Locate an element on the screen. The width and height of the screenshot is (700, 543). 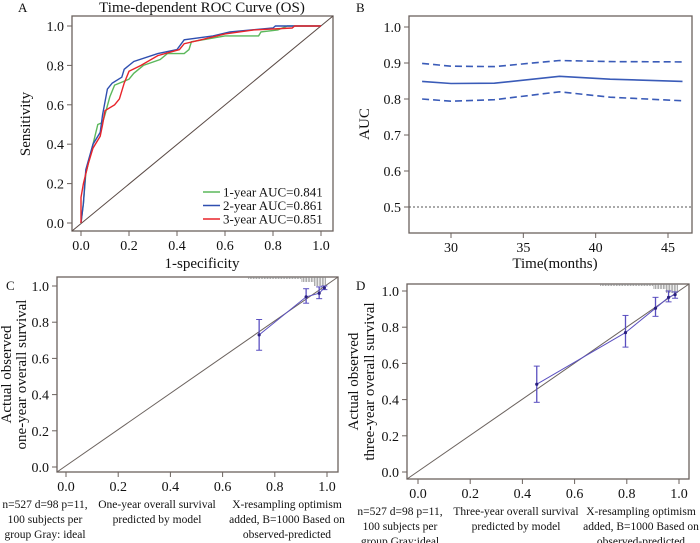
calibration-line is located at coordinates (291, 311).